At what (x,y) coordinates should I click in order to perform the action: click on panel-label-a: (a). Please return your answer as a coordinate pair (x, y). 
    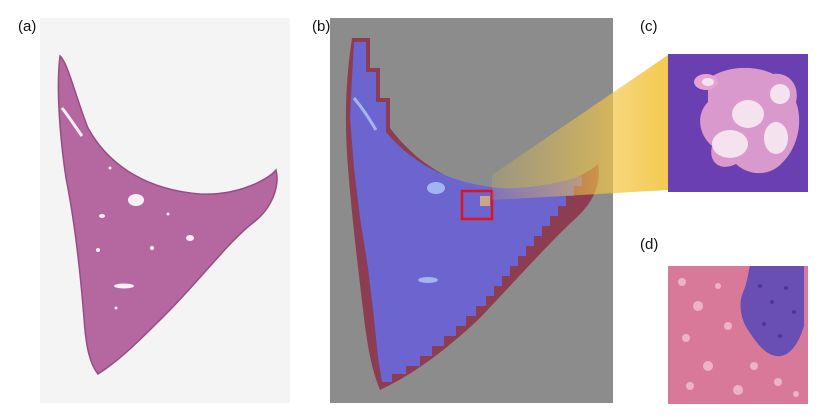
    Looking at the image, I should click on (27, 26).